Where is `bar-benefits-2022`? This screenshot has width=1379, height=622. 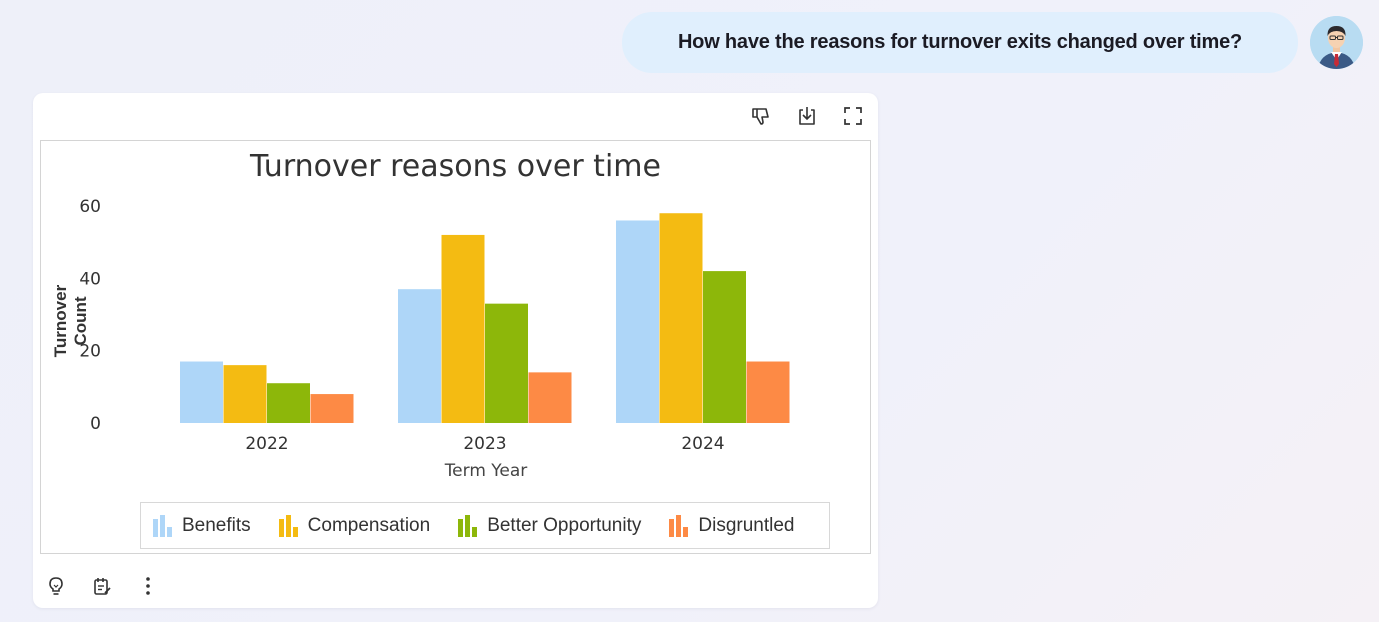 bar-benefits-2022 is located at coordinates (201, 392).